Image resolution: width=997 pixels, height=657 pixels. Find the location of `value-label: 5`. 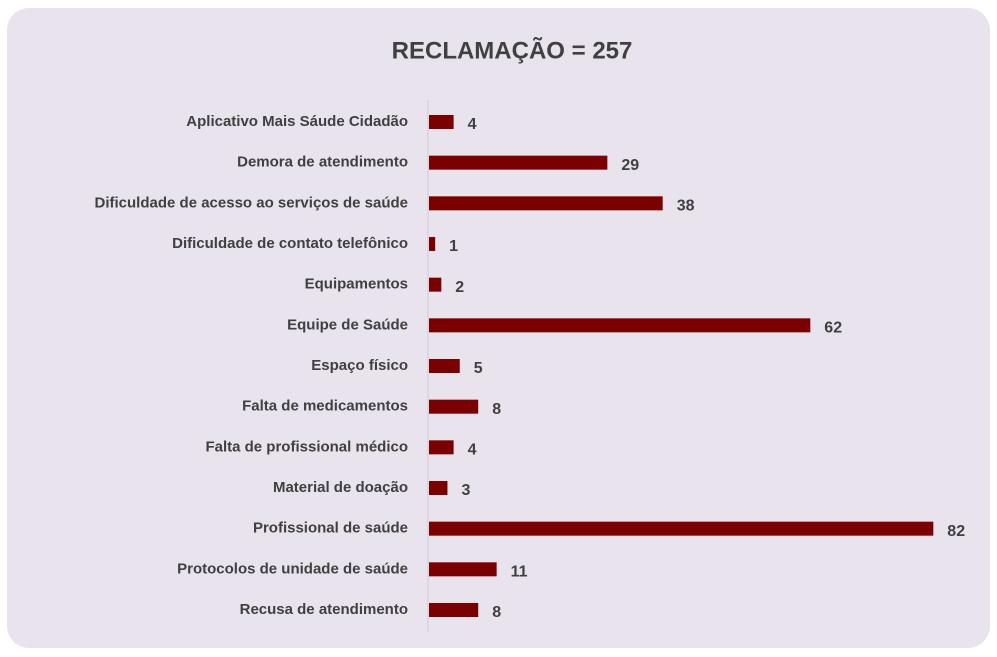

value-label: 5 is located at coordinates (478, 368).